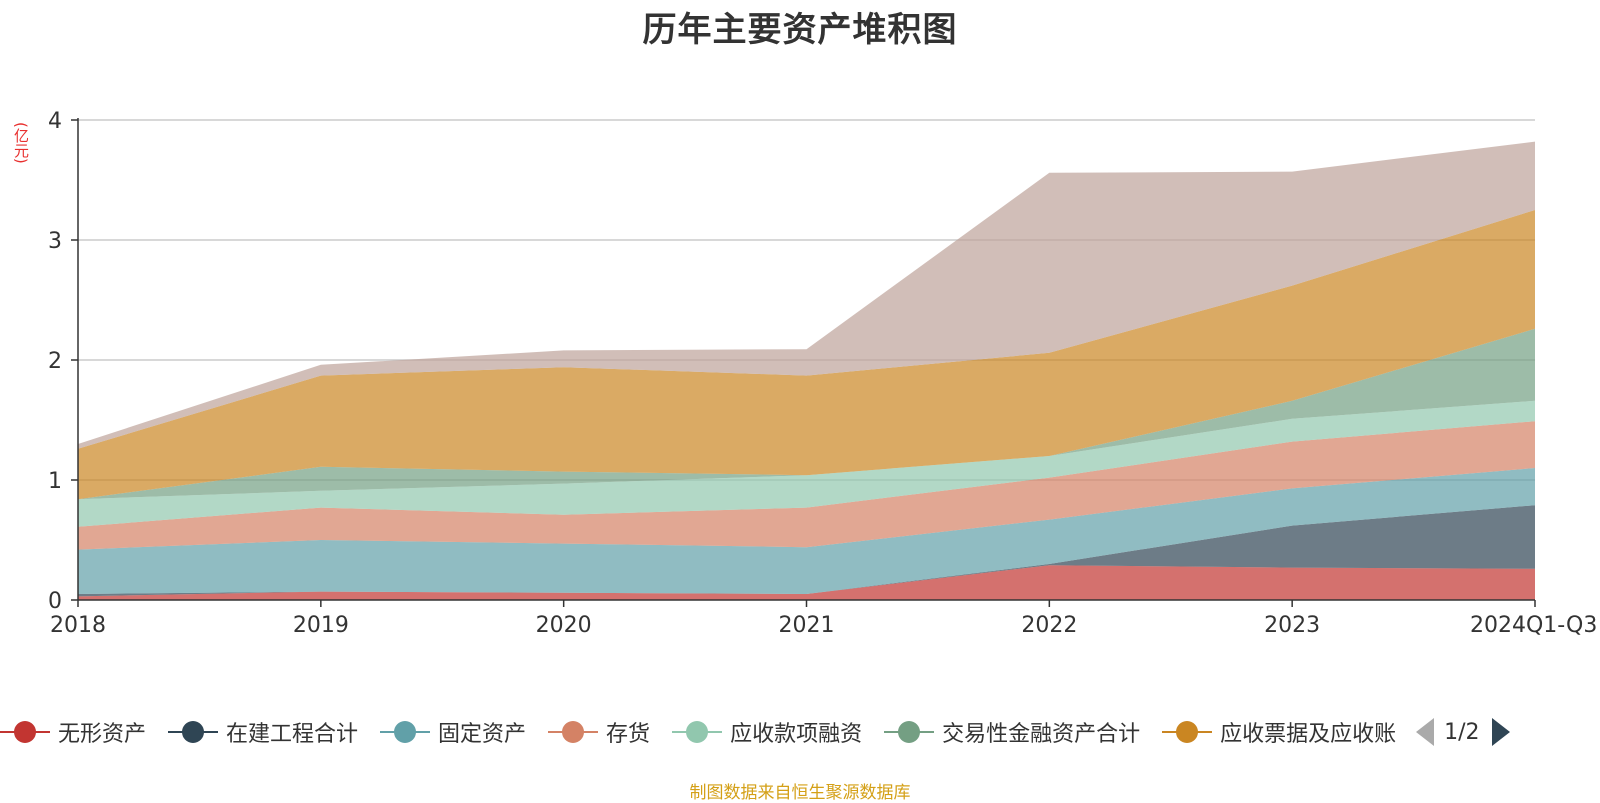 This screenshot has height=803, width=1600. Describe the element at coordinates (628, 734) in the screenshot. I see `legend-label: 存货` at that location.